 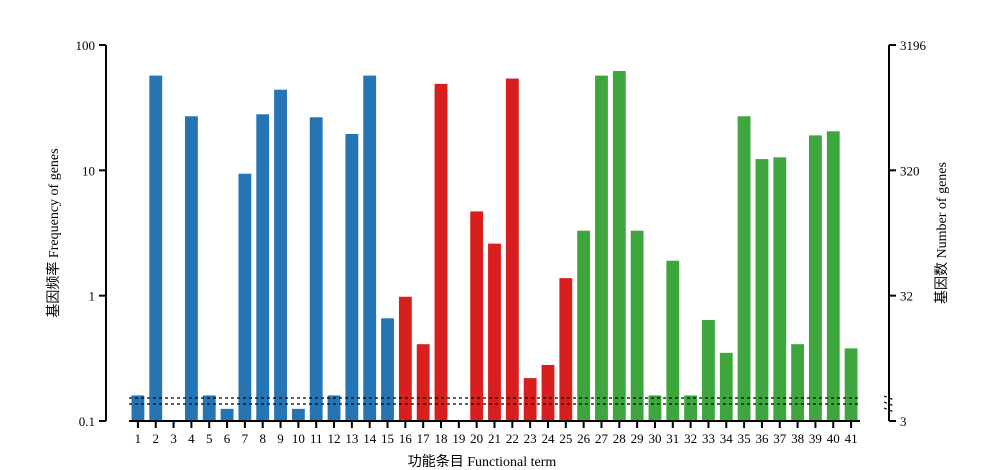 What do you see at coordinates (908, 233) in the screenshot?
I see `right-y-ticks: 3 32 320 3196` at bounding box center [908, 233].